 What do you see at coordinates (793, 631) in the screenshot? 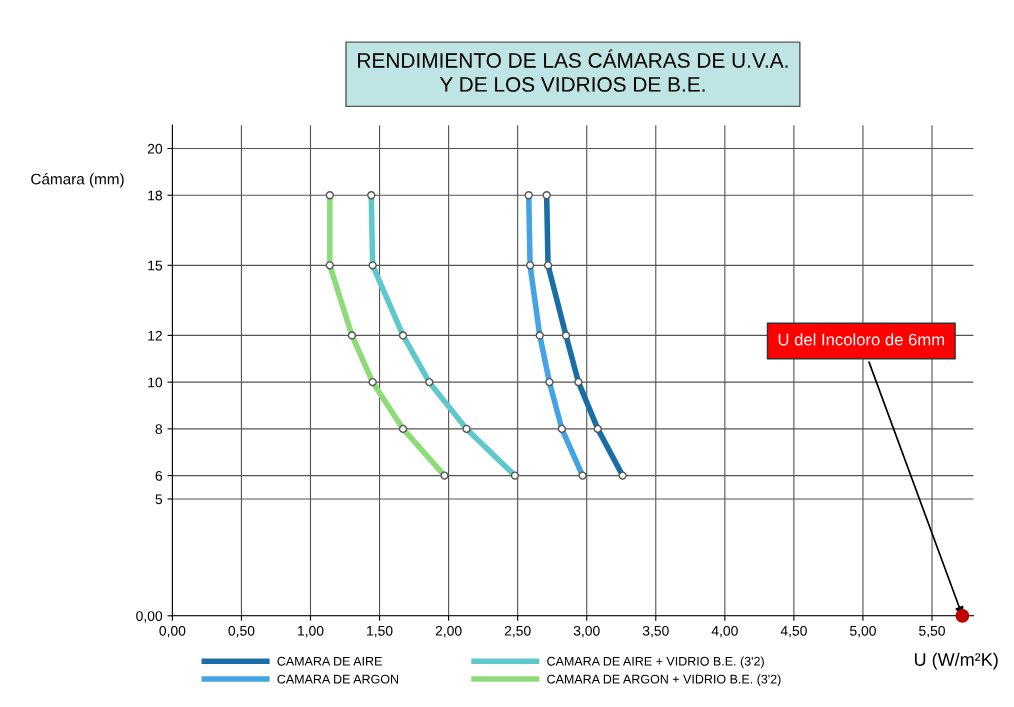
I see `x-tick-label: 4,50` at bounding box center [793, 631].